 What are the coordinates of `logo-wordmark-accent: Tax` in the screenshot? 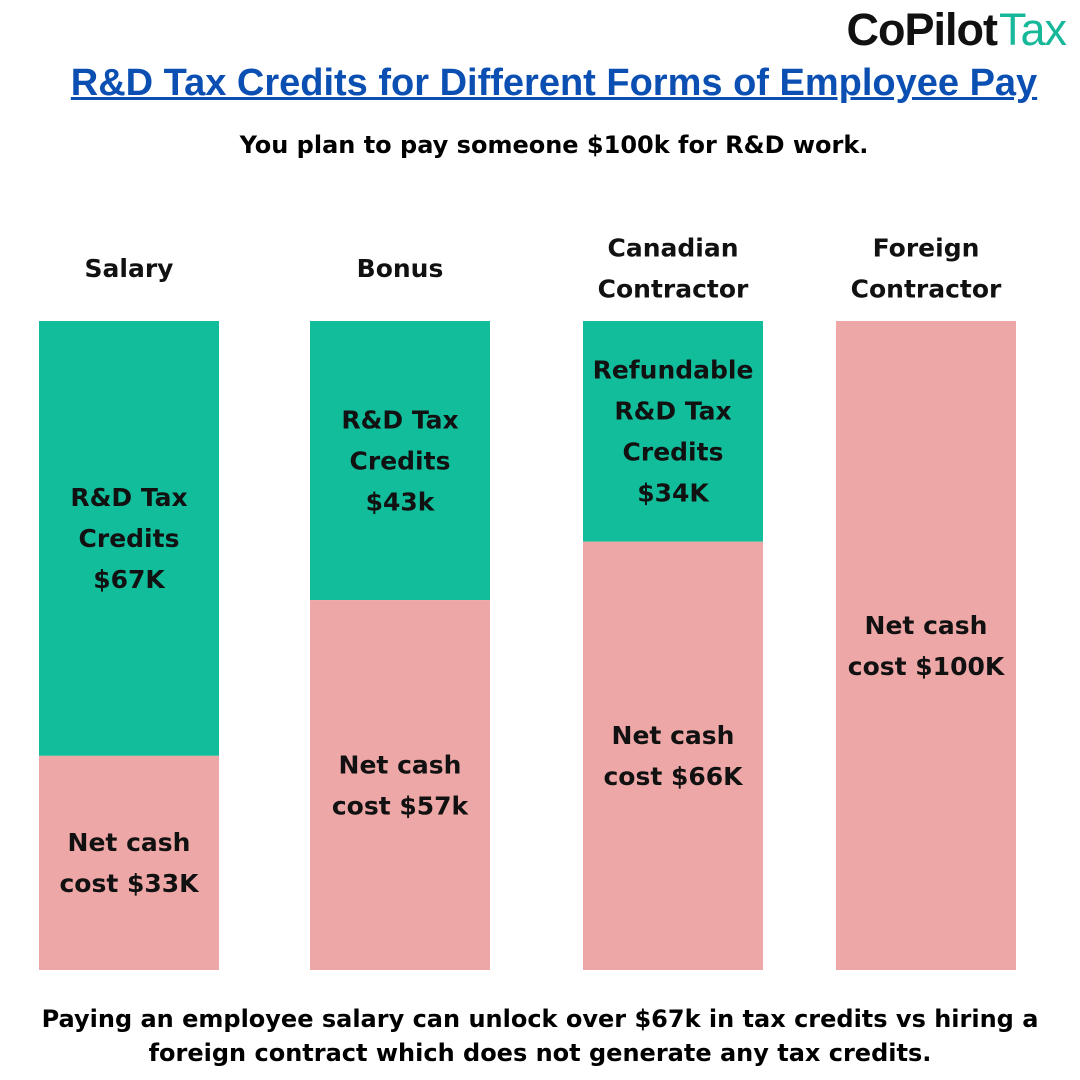 It's located at (1032, 29).